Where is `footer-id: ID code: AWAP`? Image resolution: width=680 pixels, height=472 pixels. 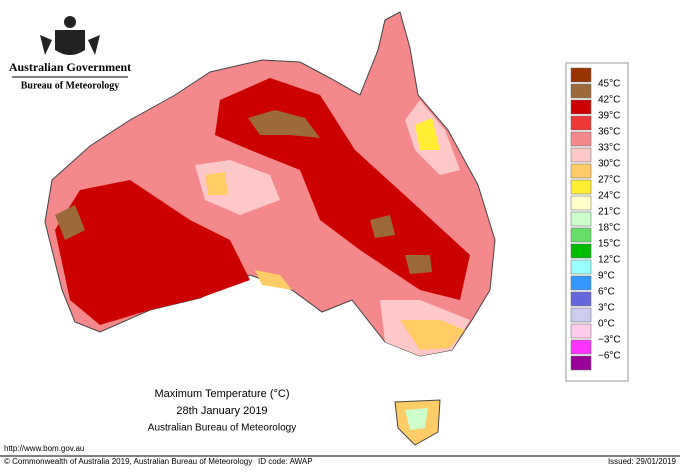 footer-id: ID code: AWAP is located at coordinates (285, 461).